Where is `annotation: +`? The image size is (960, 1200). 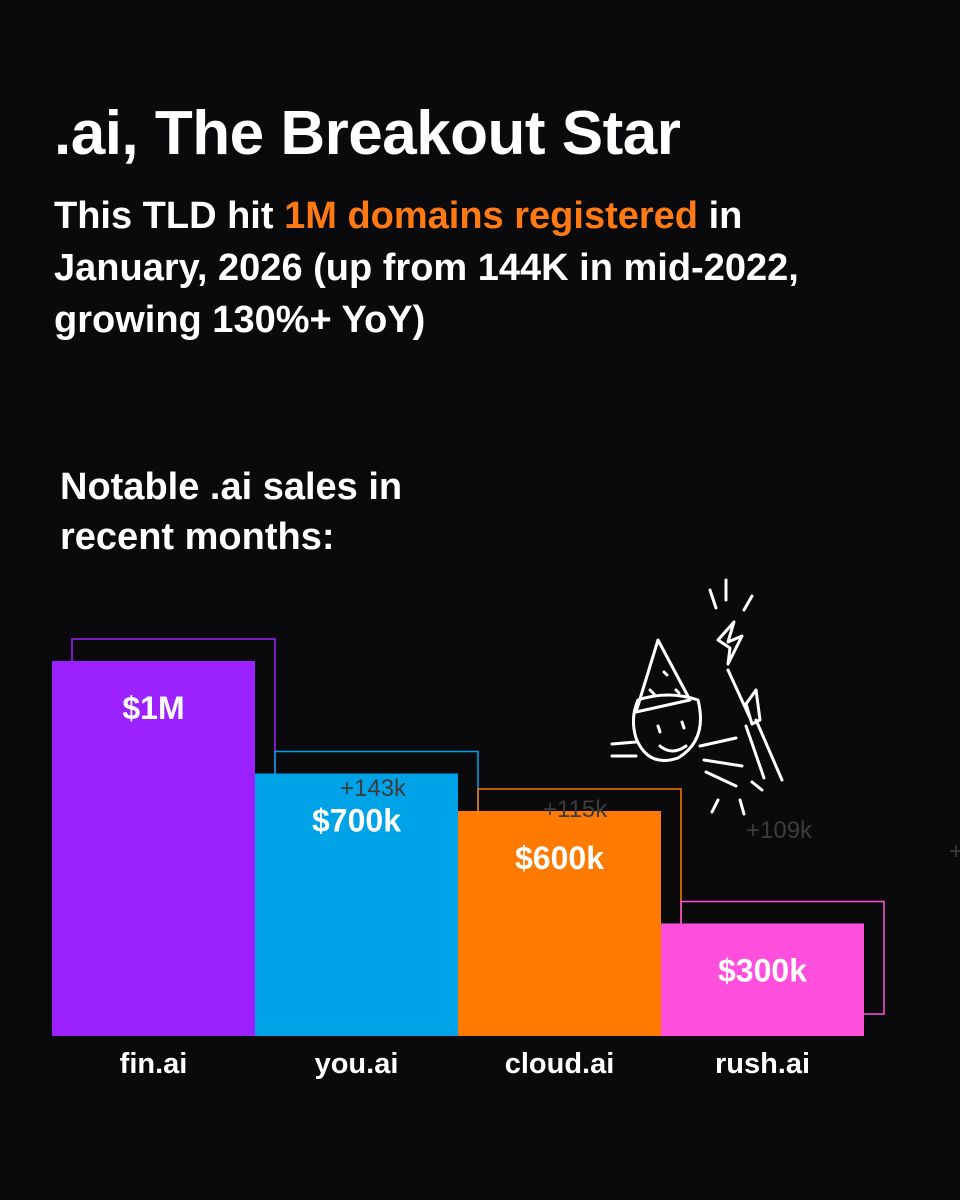 annotation: + is located at coordinates (954, 851).